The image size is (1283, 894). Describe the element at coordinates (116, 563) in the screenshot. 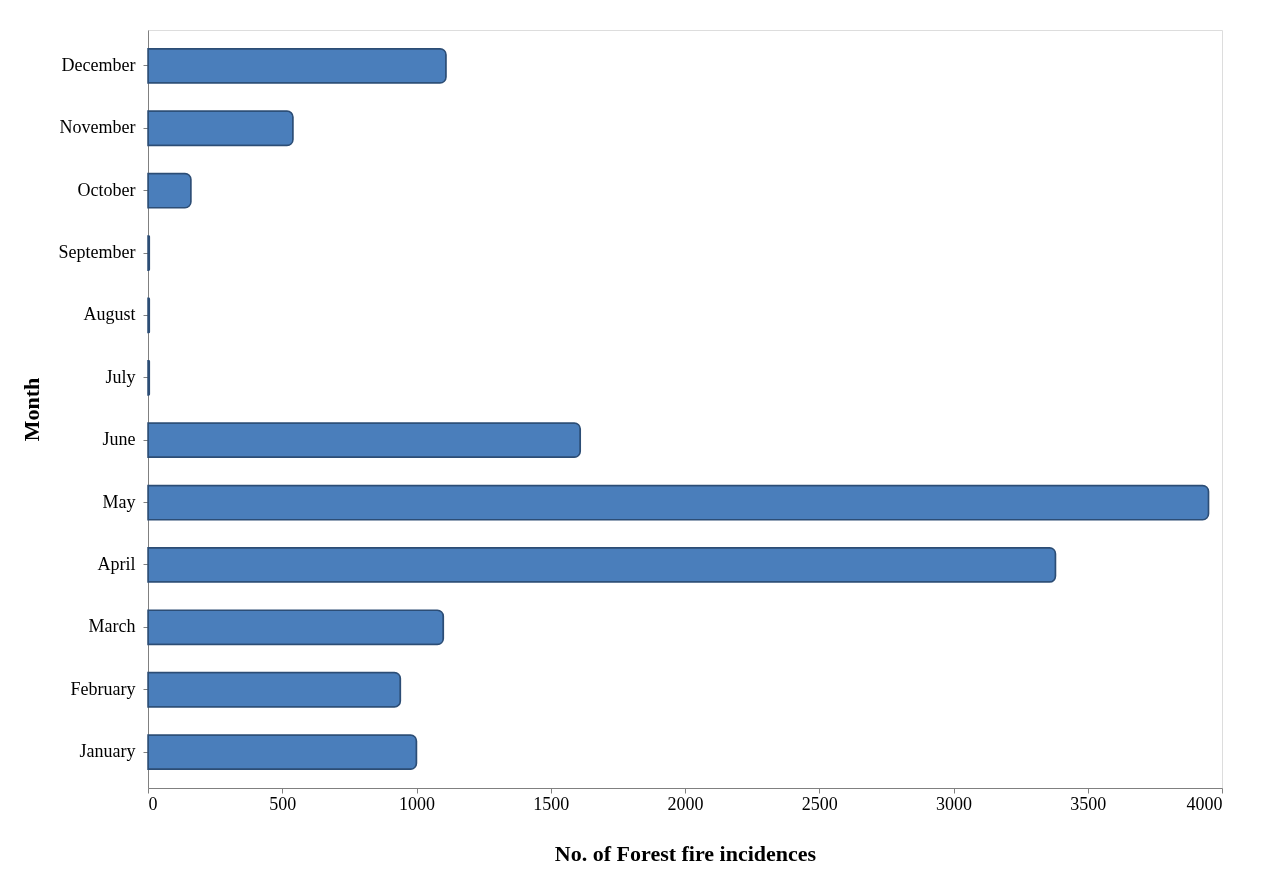

I see `y-tick-label: April` at that location.